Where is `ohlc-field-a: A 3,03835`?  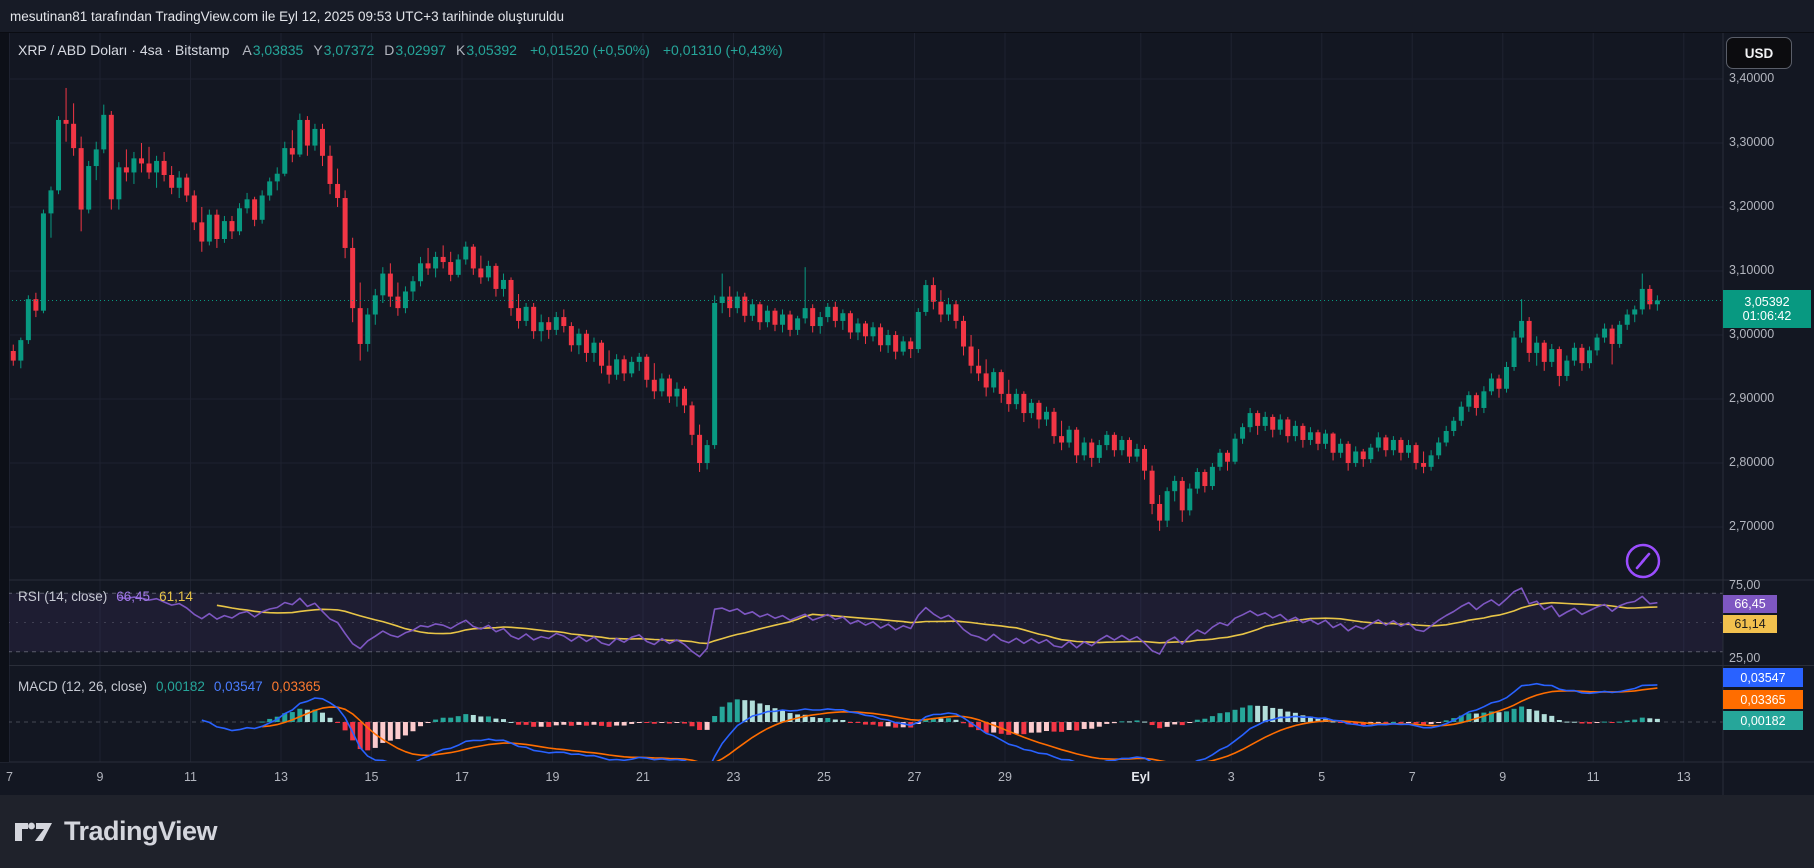 ohlc-field-a: A 3,03835 is located at coordinates (273, 50).